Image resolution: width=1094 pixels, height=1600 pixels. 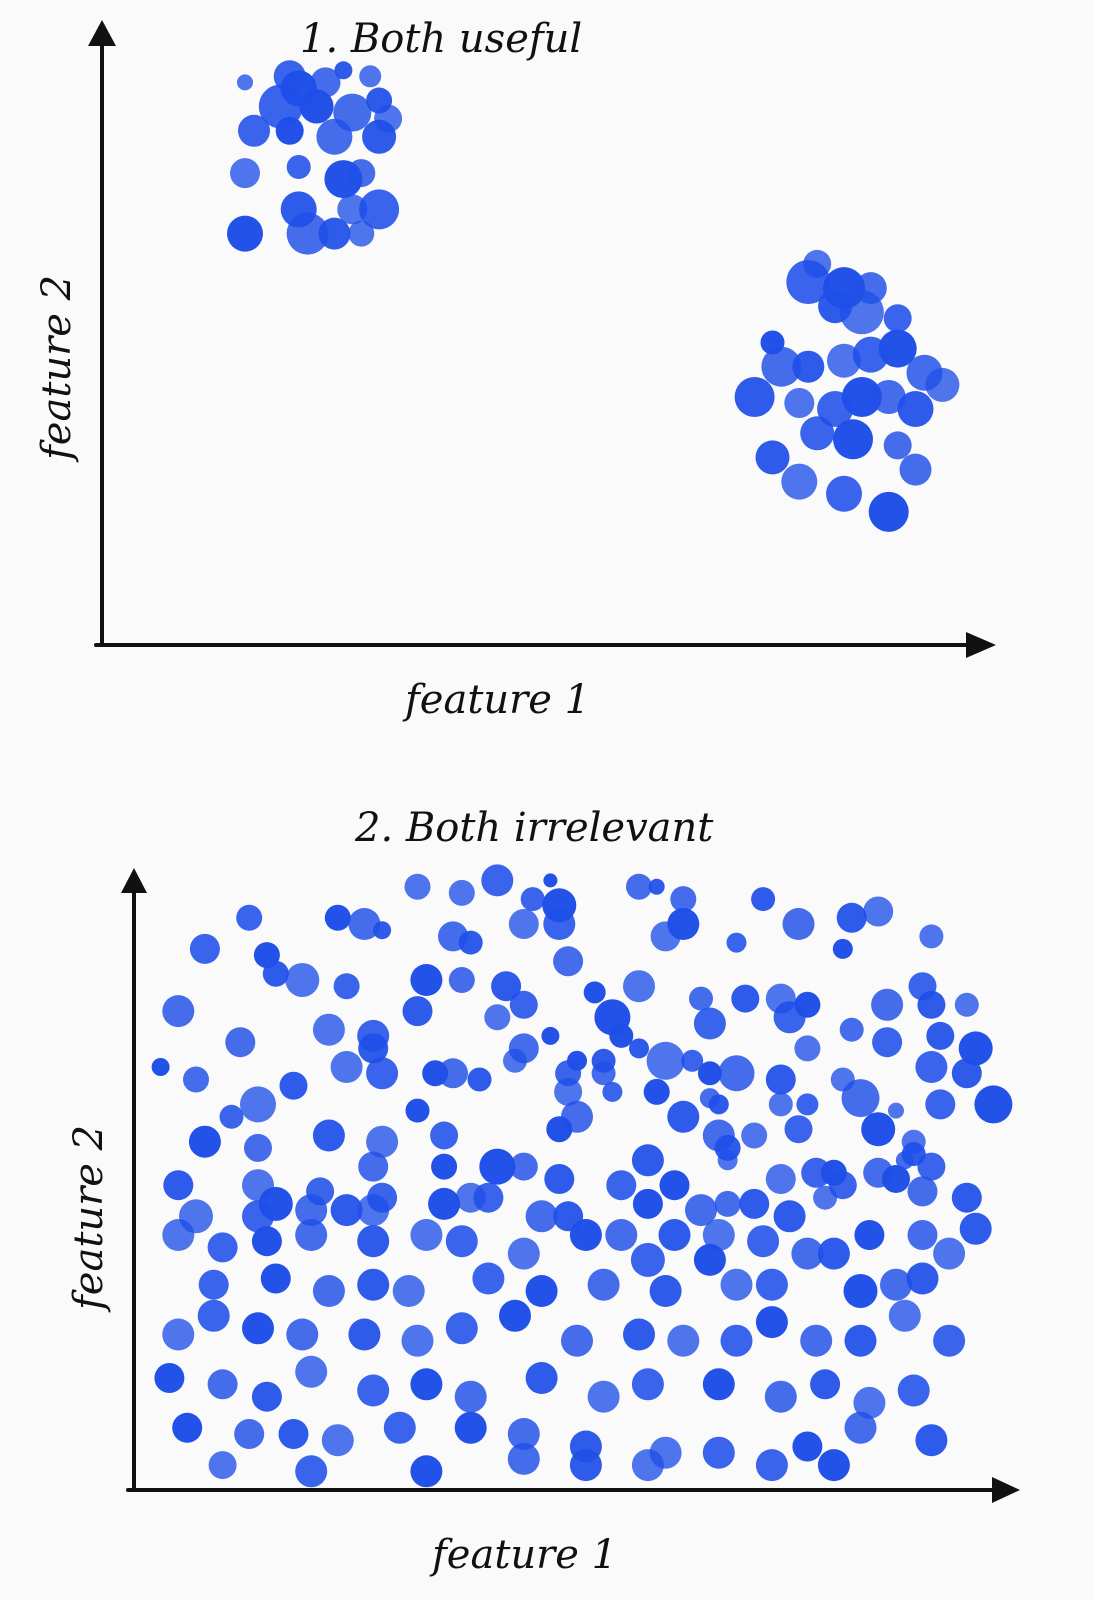 I want to click on chart-2-xlabel: feature 1, so click(x=523, y=1555).